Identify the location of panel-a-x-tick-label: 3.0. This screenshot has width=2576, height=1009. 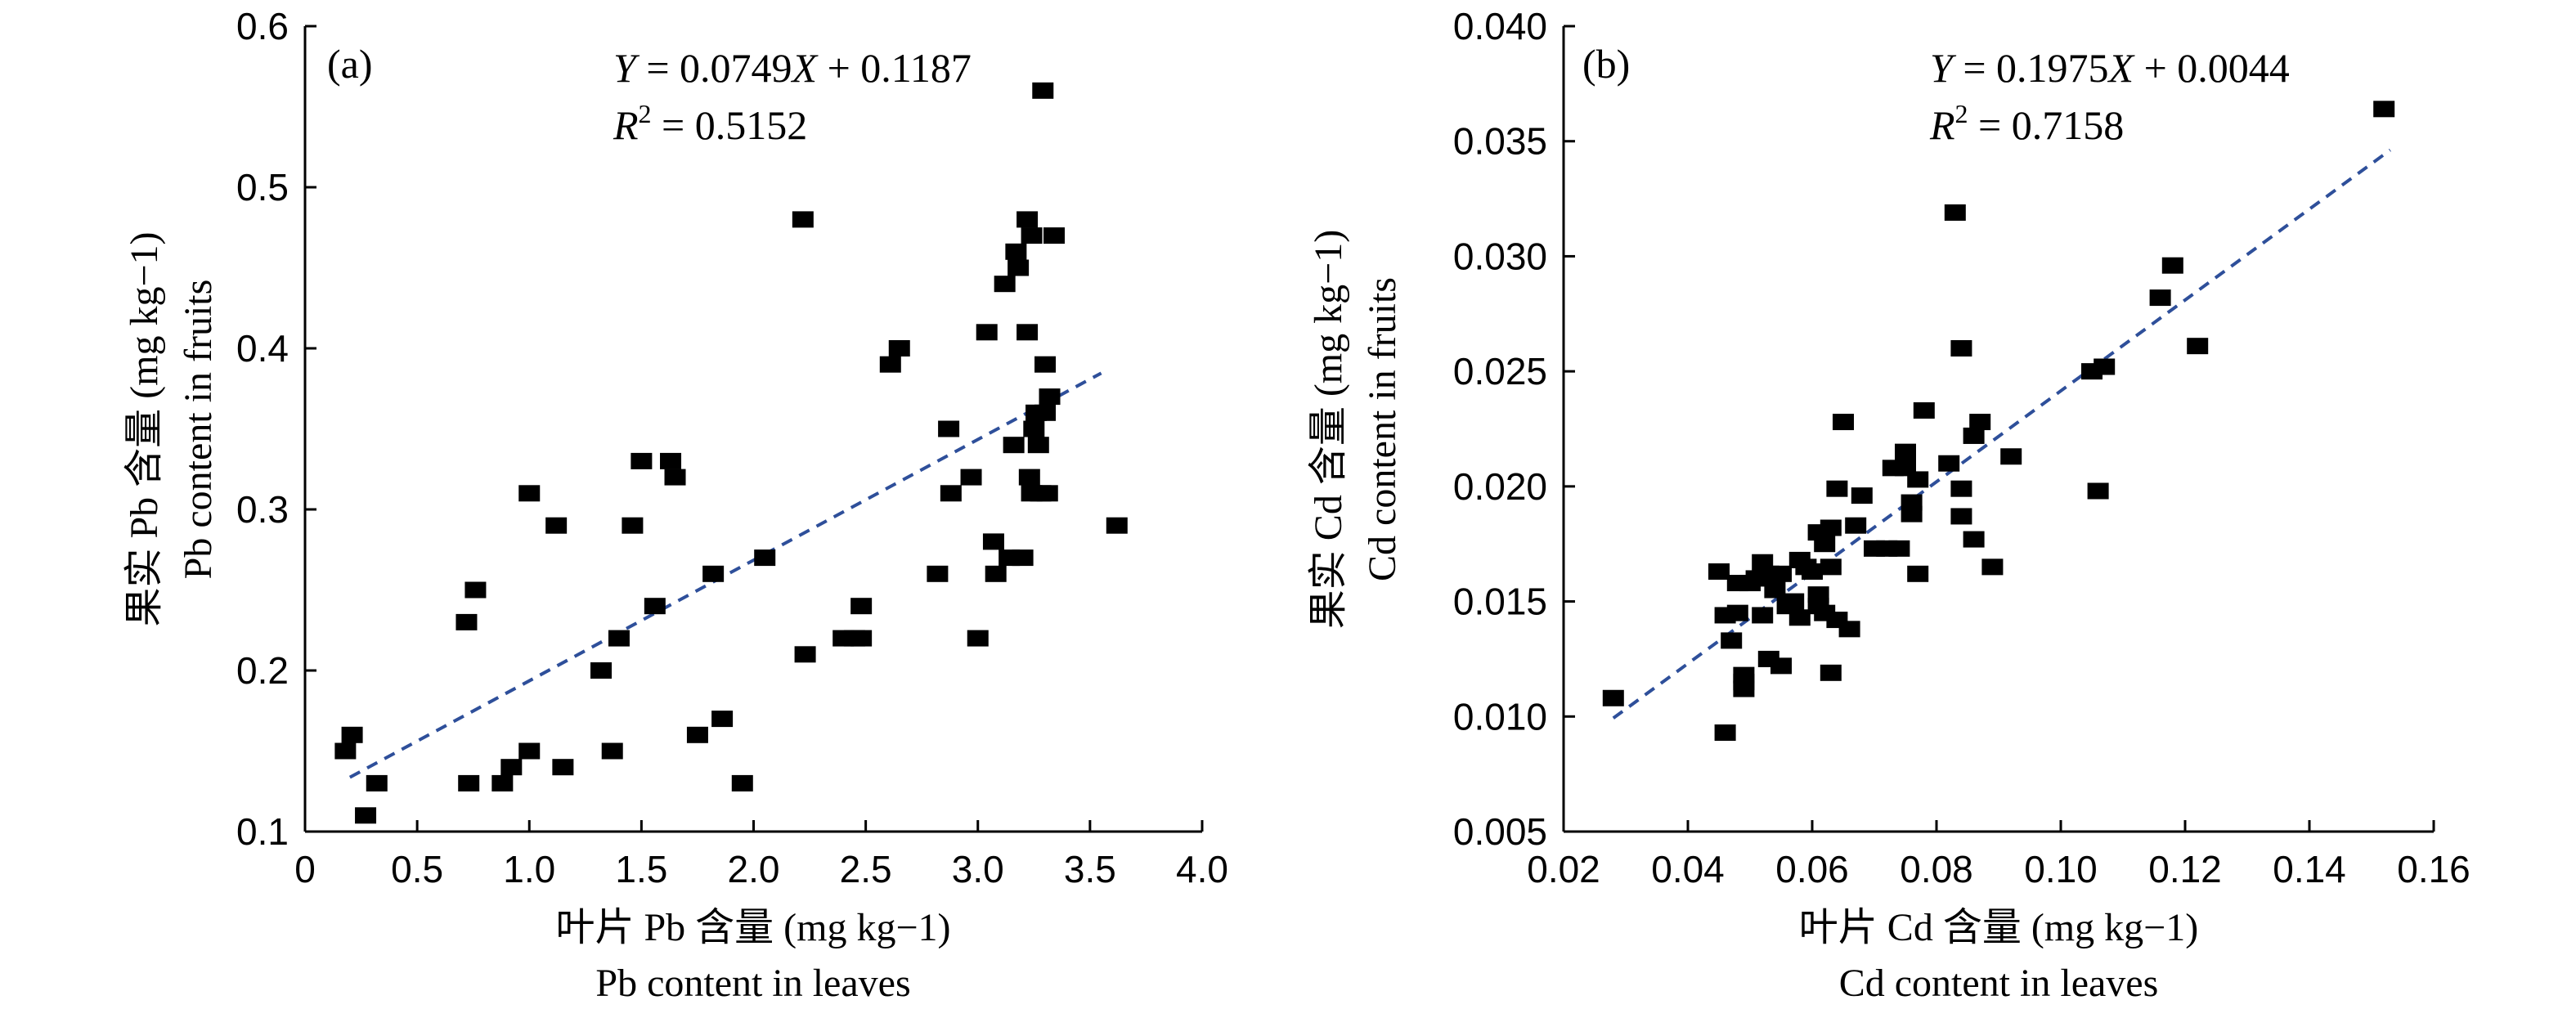
(978, 869).